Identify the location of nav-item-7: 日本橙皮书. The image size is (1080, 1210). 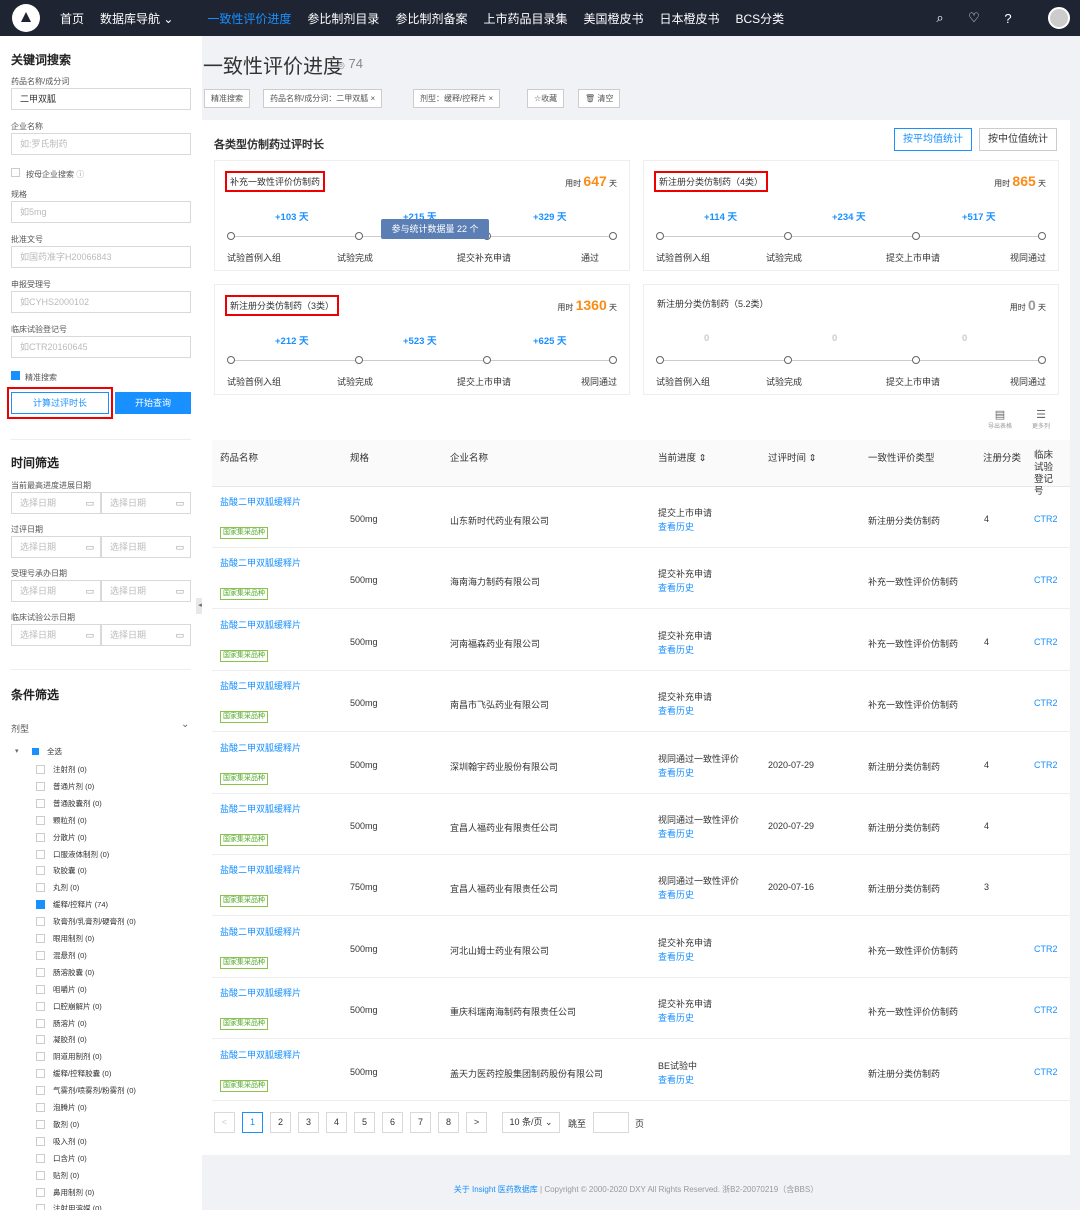
(689, 18).